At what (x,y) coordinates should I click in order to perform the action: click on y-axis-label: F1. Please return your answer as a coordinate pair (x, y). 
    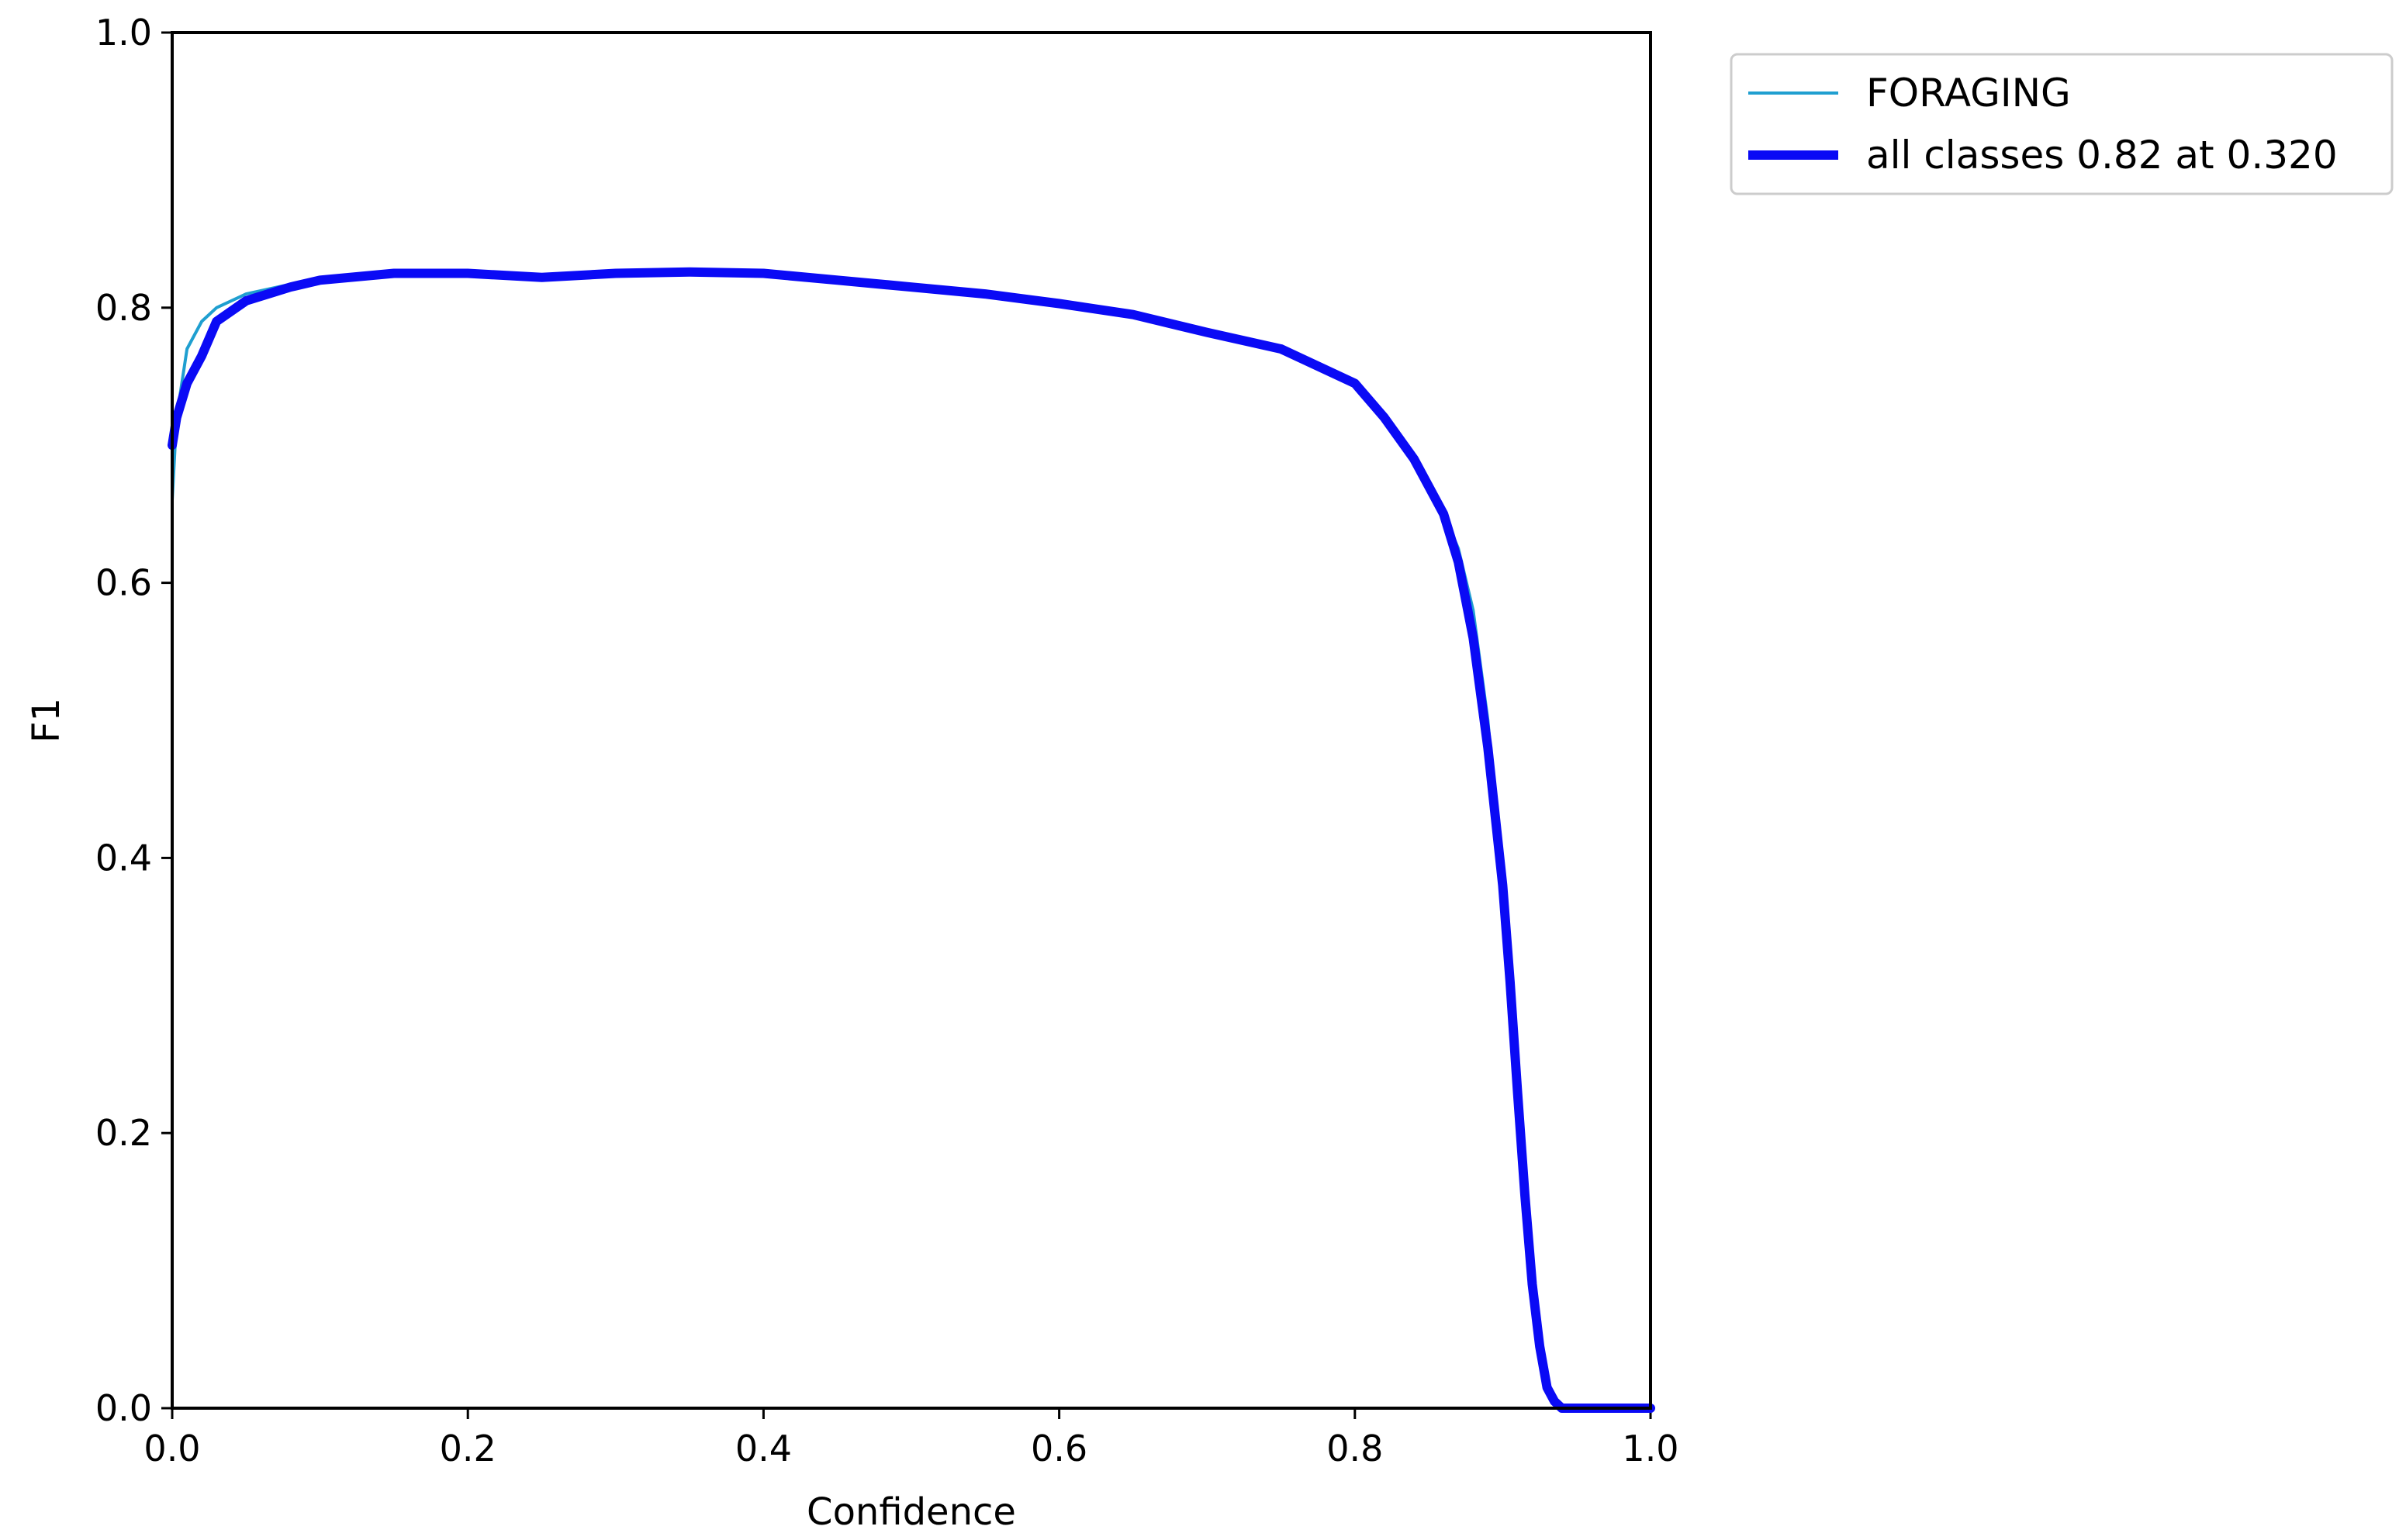
    Looking at the image, I should click on (46, 720).